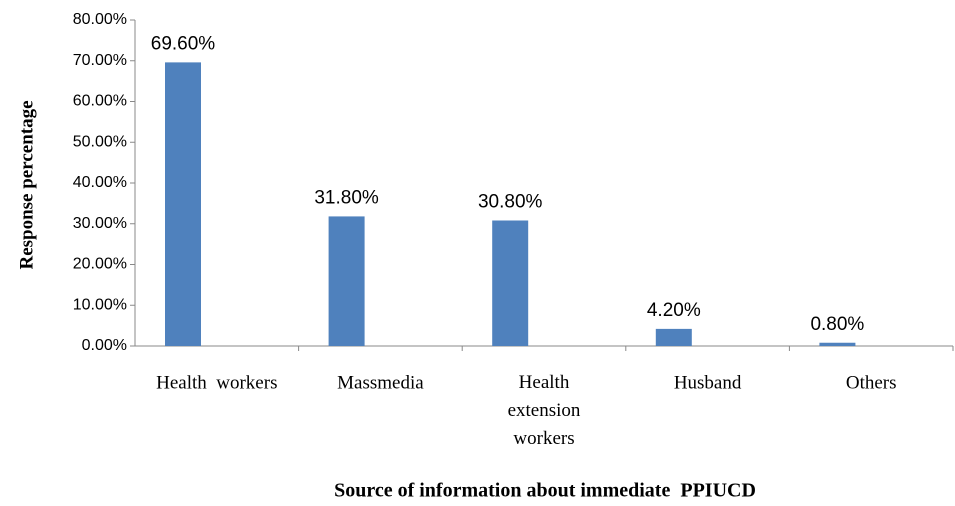 The image size is (955, 506). I want to click on value-label: 31.80%, so click(346, 197).